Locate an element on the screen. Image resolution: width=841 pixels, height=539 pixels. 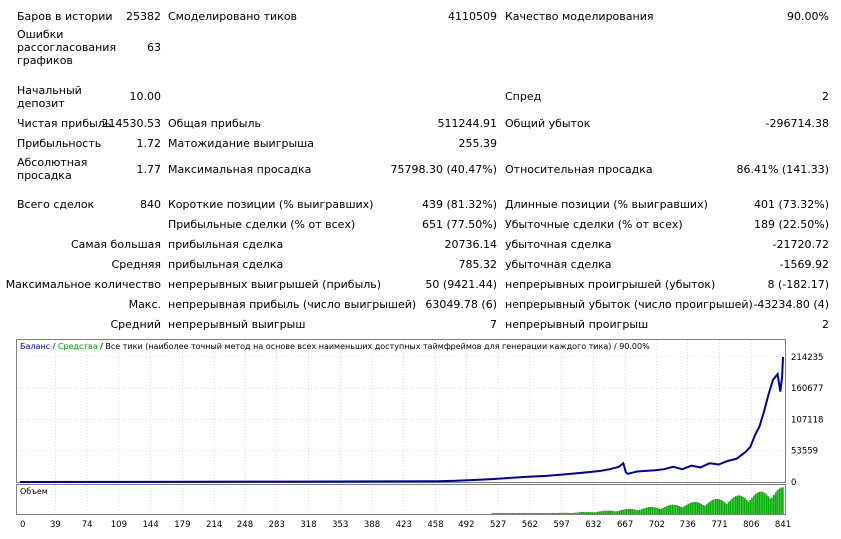
abs-dd-value: 1.77 is located at coordinates (149, 169).